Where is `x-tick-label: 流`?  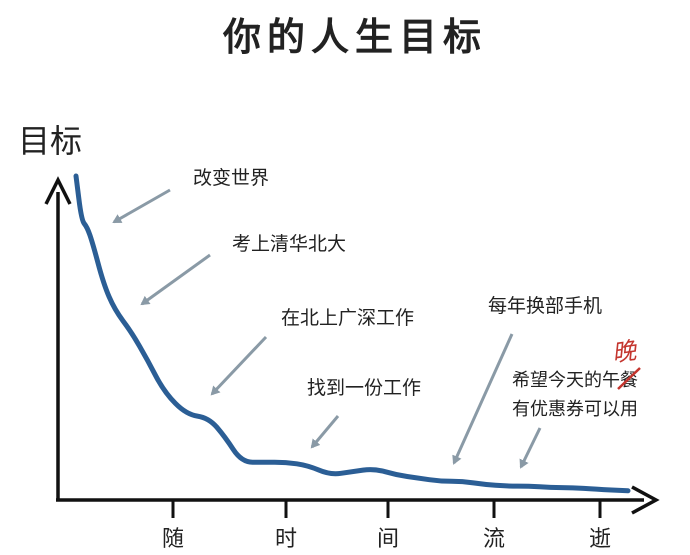
x-tick-label: 流 is located at coordinates (494, 539).